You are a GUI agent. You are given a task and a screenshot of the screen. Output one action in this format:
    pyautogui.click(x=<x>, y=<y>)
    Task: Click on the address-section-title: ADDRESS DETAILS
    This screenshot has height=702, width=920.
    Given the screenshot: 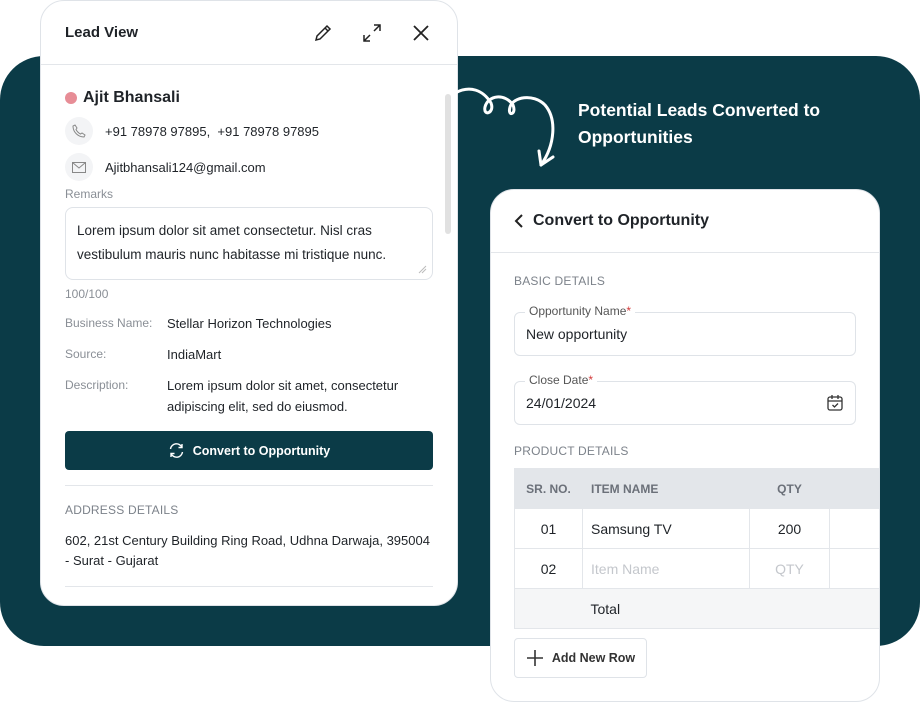 What is the action you would take?
    pyautogui.click(x=122, y=510)
    